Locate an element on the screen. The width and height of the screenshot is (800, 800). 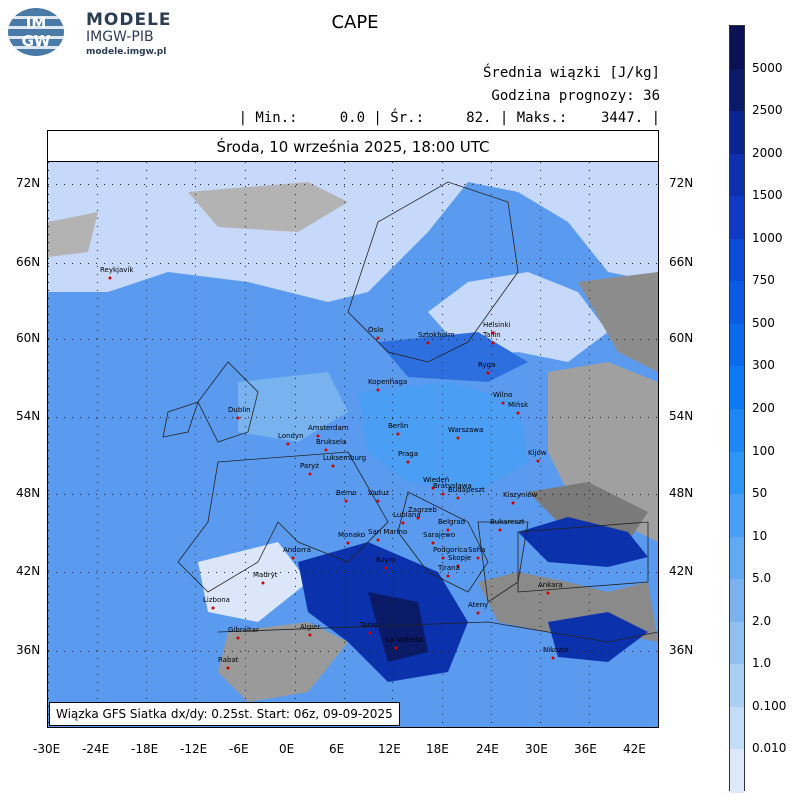
city-label: Monako is located at coordinates (351, 535).